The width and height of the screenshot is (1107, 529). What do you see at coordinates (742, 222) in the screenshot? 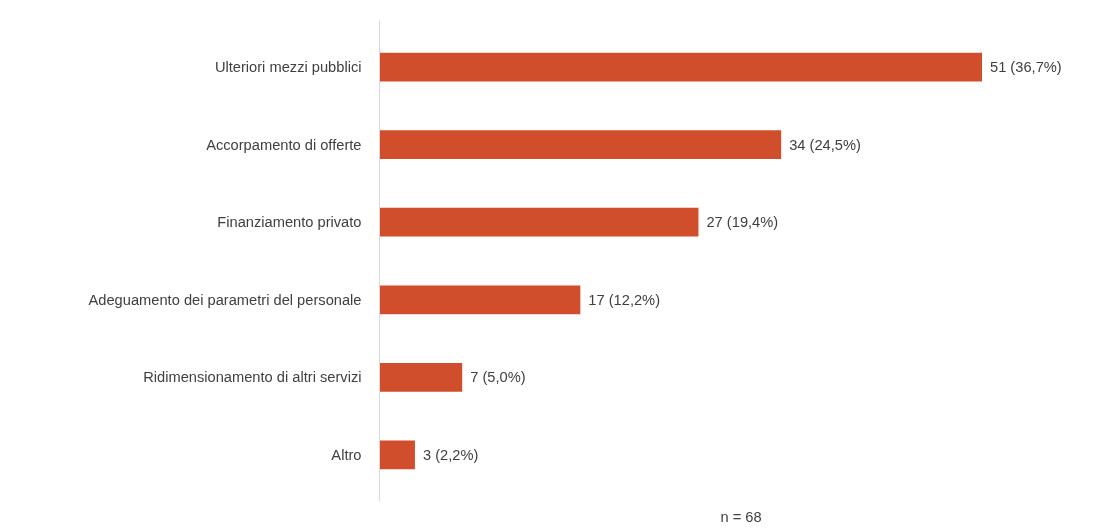
I see `data-label: 27 (19,4%)` at bounding box center [742, 222].